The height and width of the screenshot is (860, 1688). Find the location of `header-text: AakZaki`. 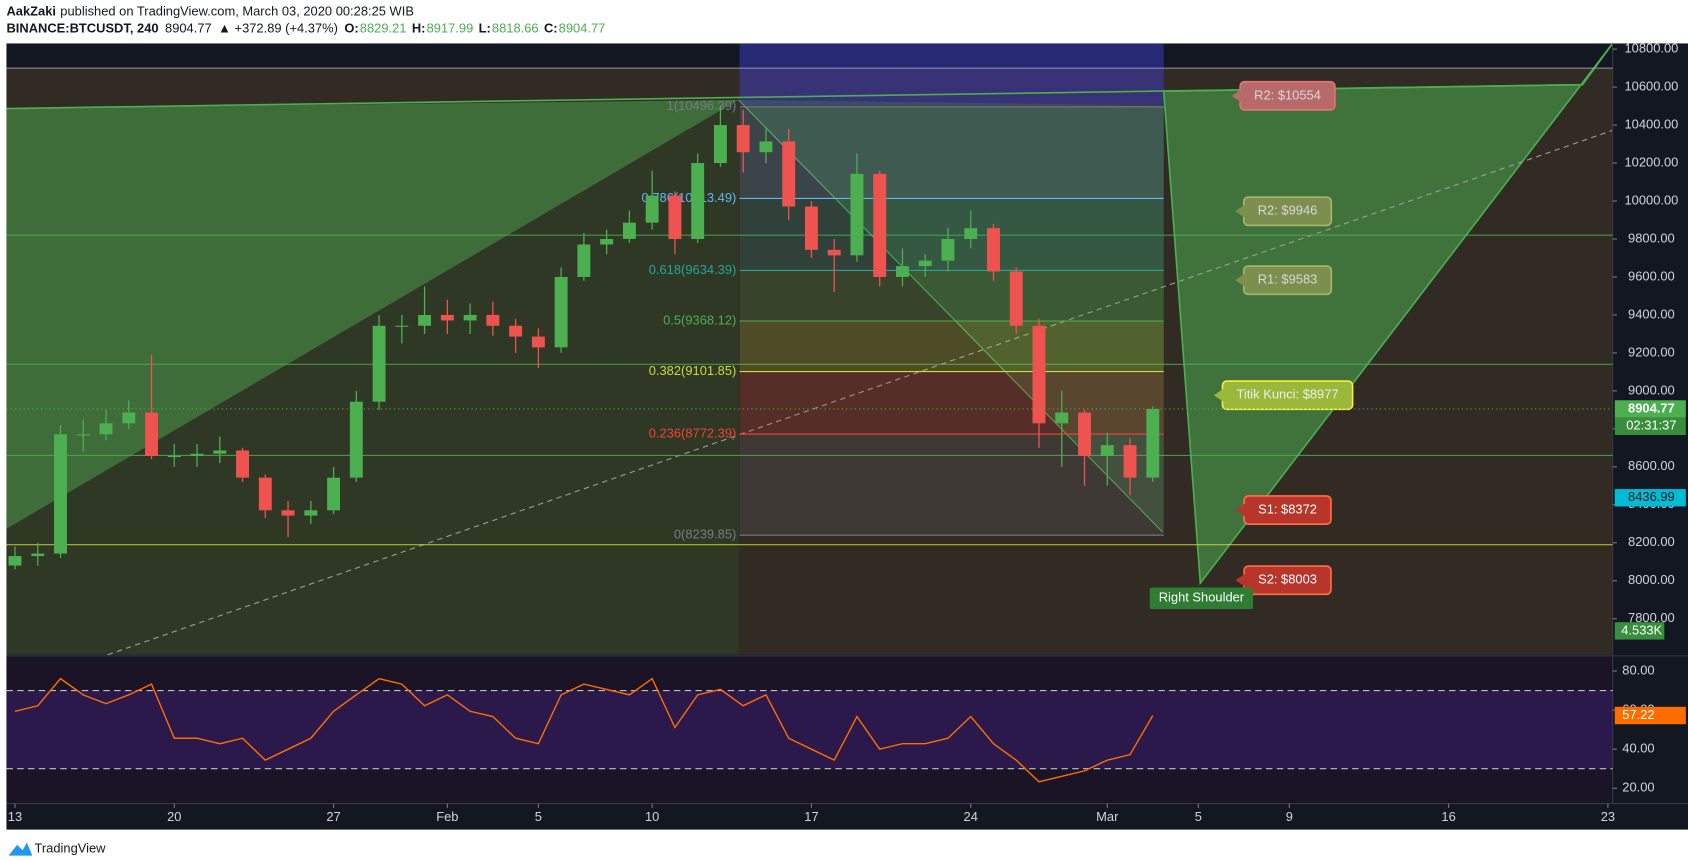

header-text: AakZaki is located at coordinates (31, 10).